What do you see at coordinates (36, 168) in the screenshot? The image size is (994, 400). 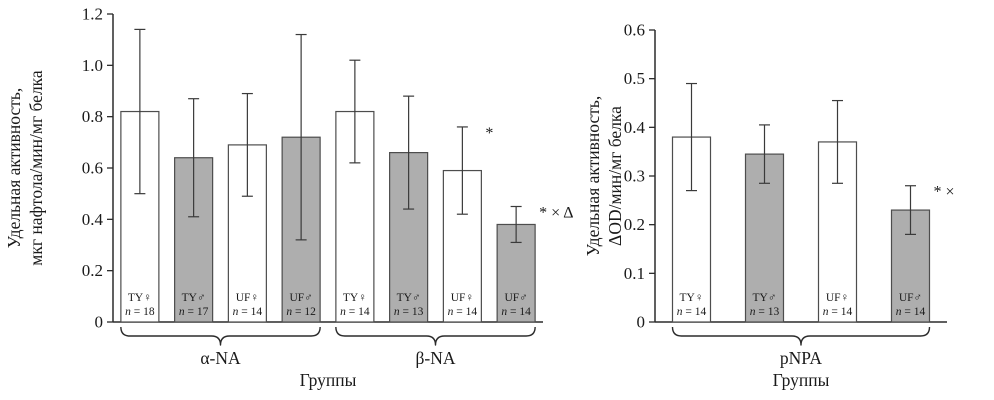 I see `y-axis-title: мкг нафтола/мин/мг белка` at bounding box center [36, 168].